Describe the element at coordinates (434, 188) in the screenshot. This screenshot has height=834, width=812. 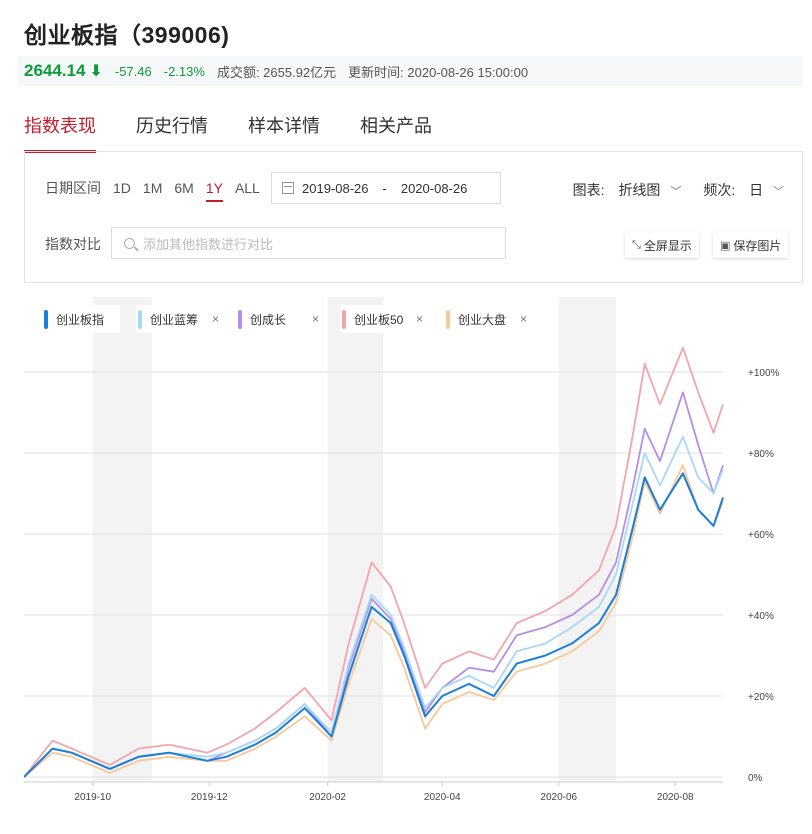
I see `date-to: 2020-08-26` at that location.